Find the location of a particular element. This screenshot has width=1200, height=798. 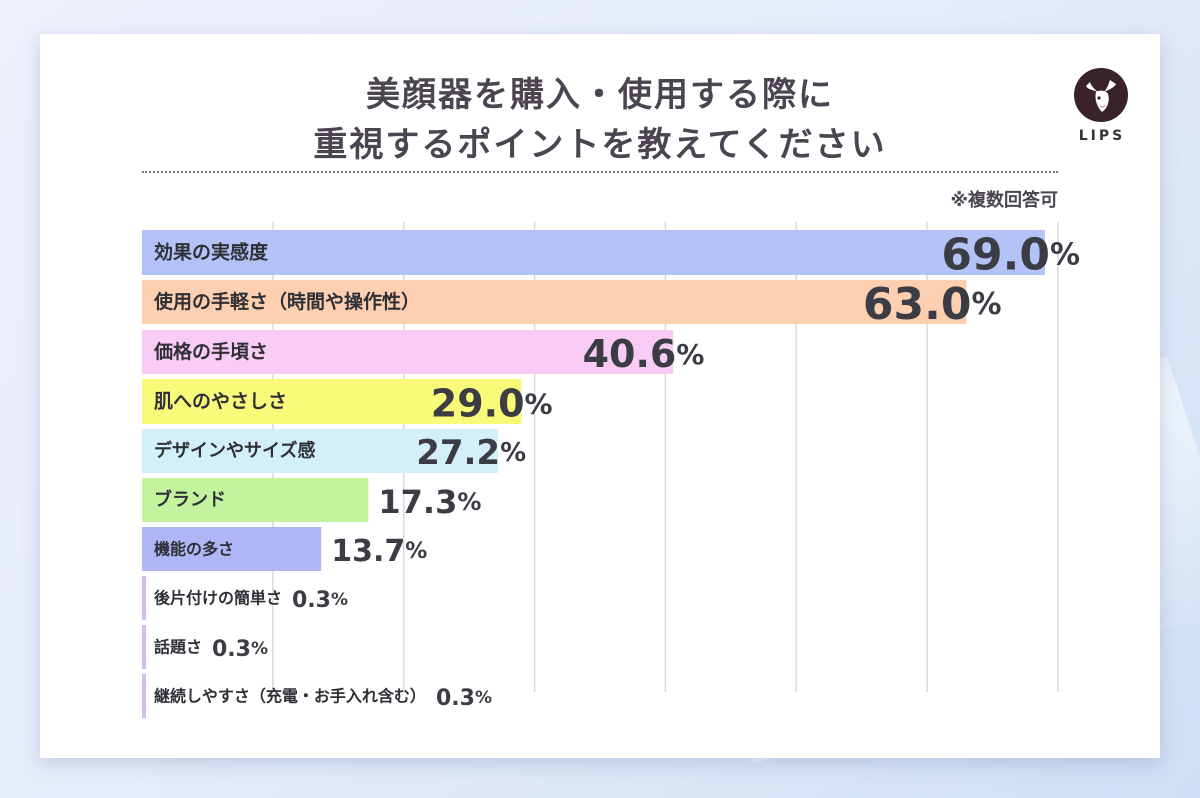

value-label: 69.0% is located at coordinates (1010, 254).